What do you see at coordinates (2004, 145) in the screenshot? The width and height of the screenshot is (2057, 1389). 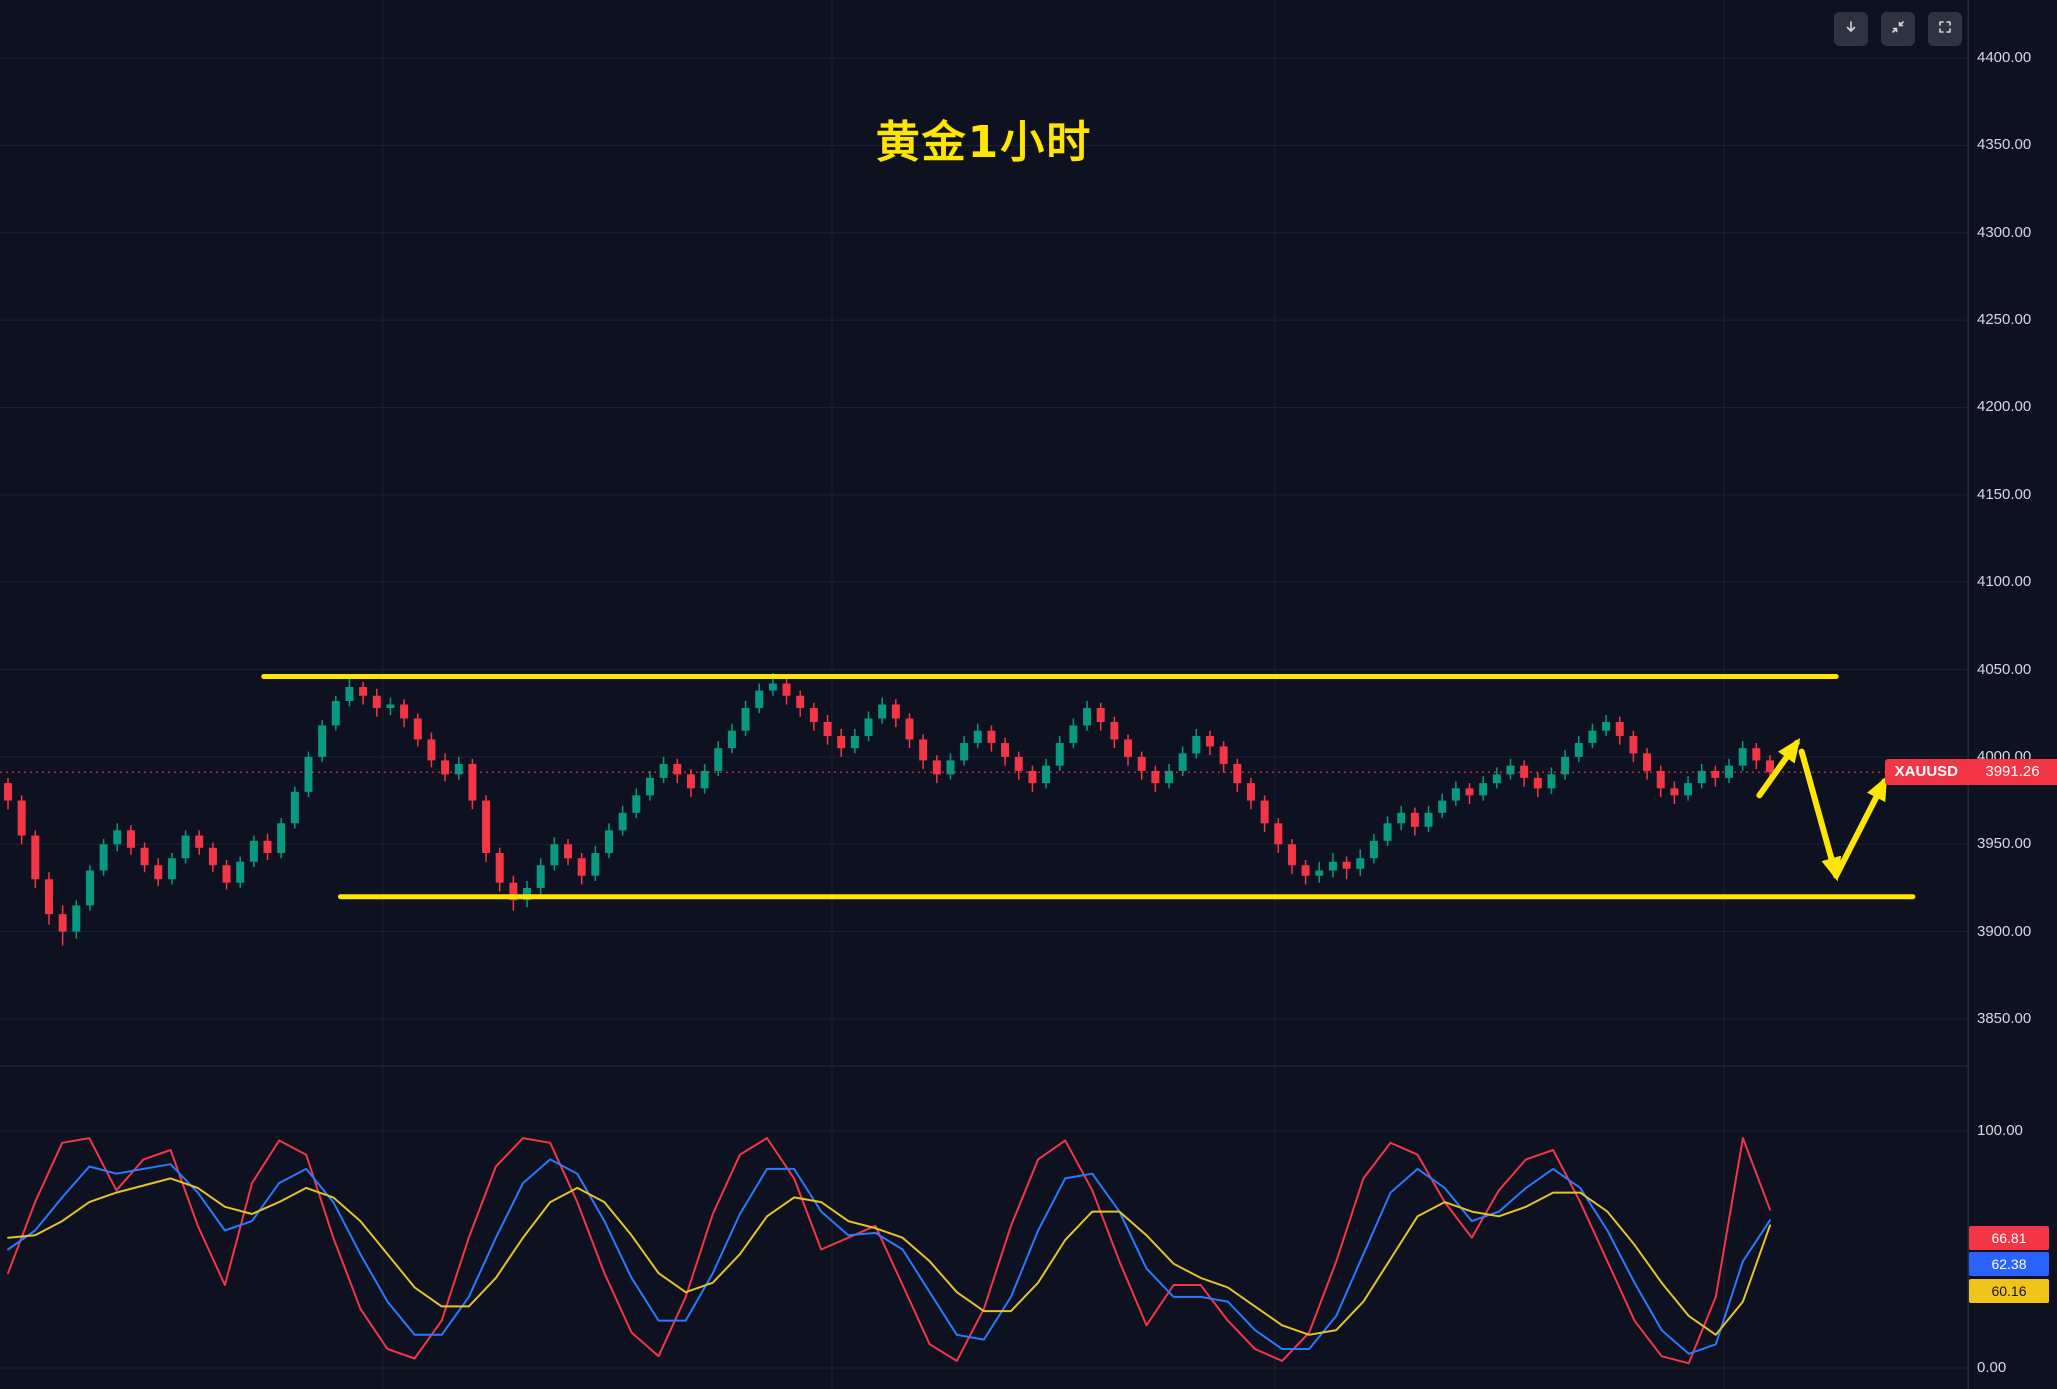 I see `price-tick-label: 4350.00` at bounding box center [2004, 145].